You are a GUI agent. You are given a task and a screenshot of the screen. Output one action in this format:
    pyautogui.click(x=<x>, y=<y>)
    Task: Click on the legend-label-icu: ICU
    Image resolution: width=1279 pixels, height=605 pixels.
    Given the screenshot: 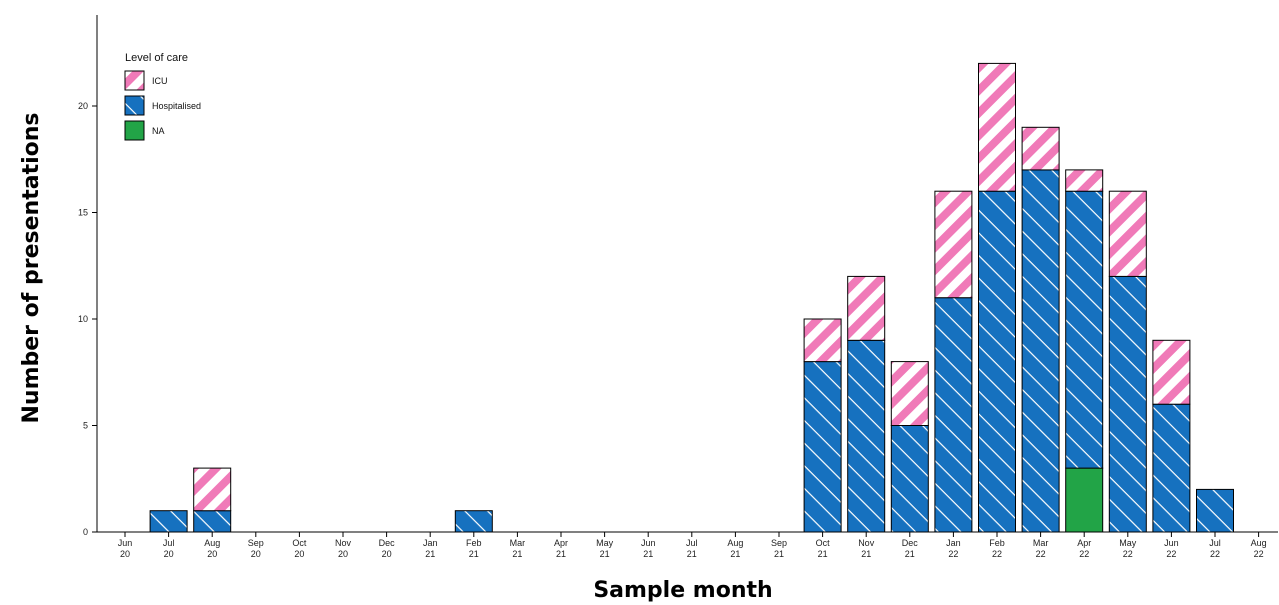 What is the action you would take?
    pyautogui.click(x=160, y=81)
    